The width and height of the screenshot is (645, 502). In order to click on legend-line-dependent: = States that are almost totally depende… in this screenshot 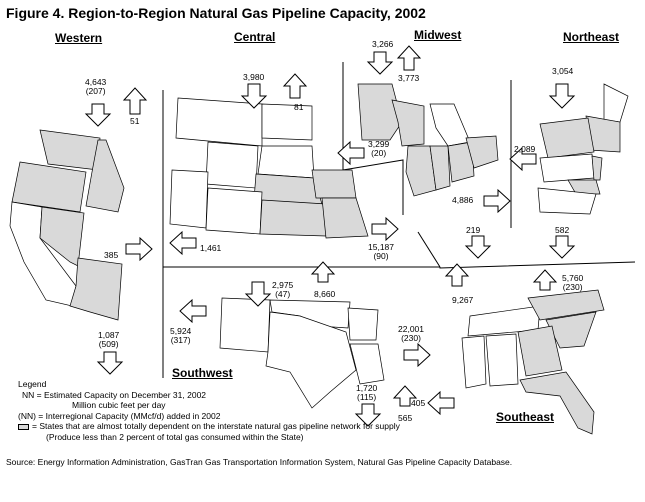, I will do `click(209, 426)`.